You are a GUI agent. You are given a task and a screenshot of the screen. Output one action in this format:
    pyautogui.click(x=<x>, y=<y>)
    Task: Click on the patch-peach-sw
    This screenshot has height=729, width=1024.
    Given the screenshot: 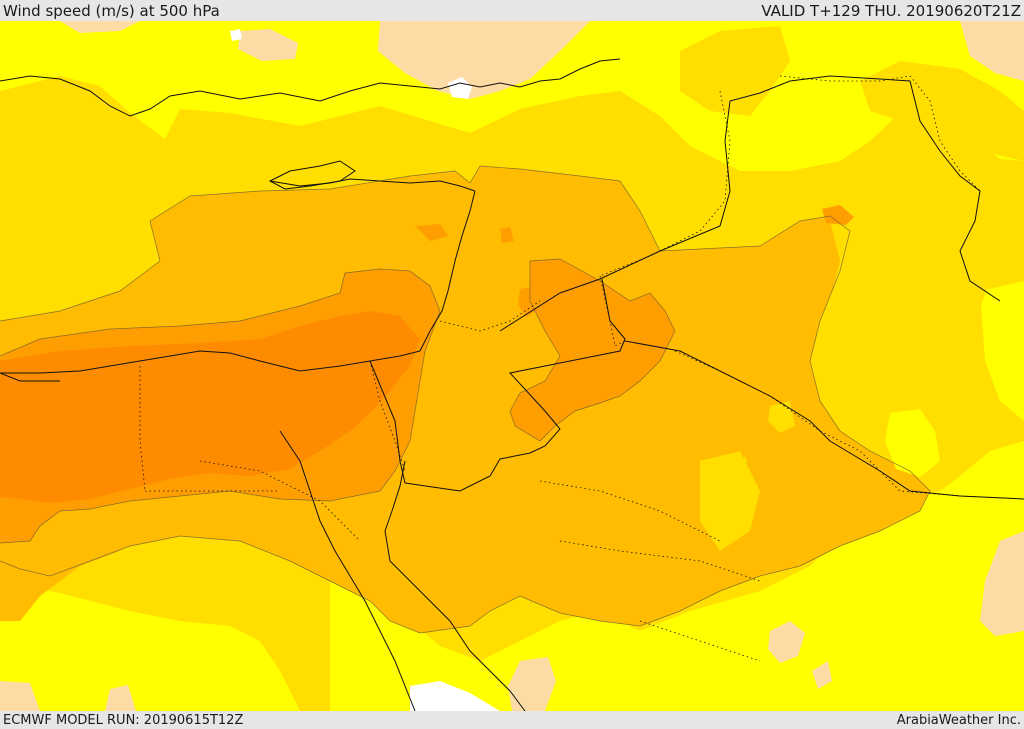 What is the action you would take?
    pyautogui.click(x=20, y=696)
    